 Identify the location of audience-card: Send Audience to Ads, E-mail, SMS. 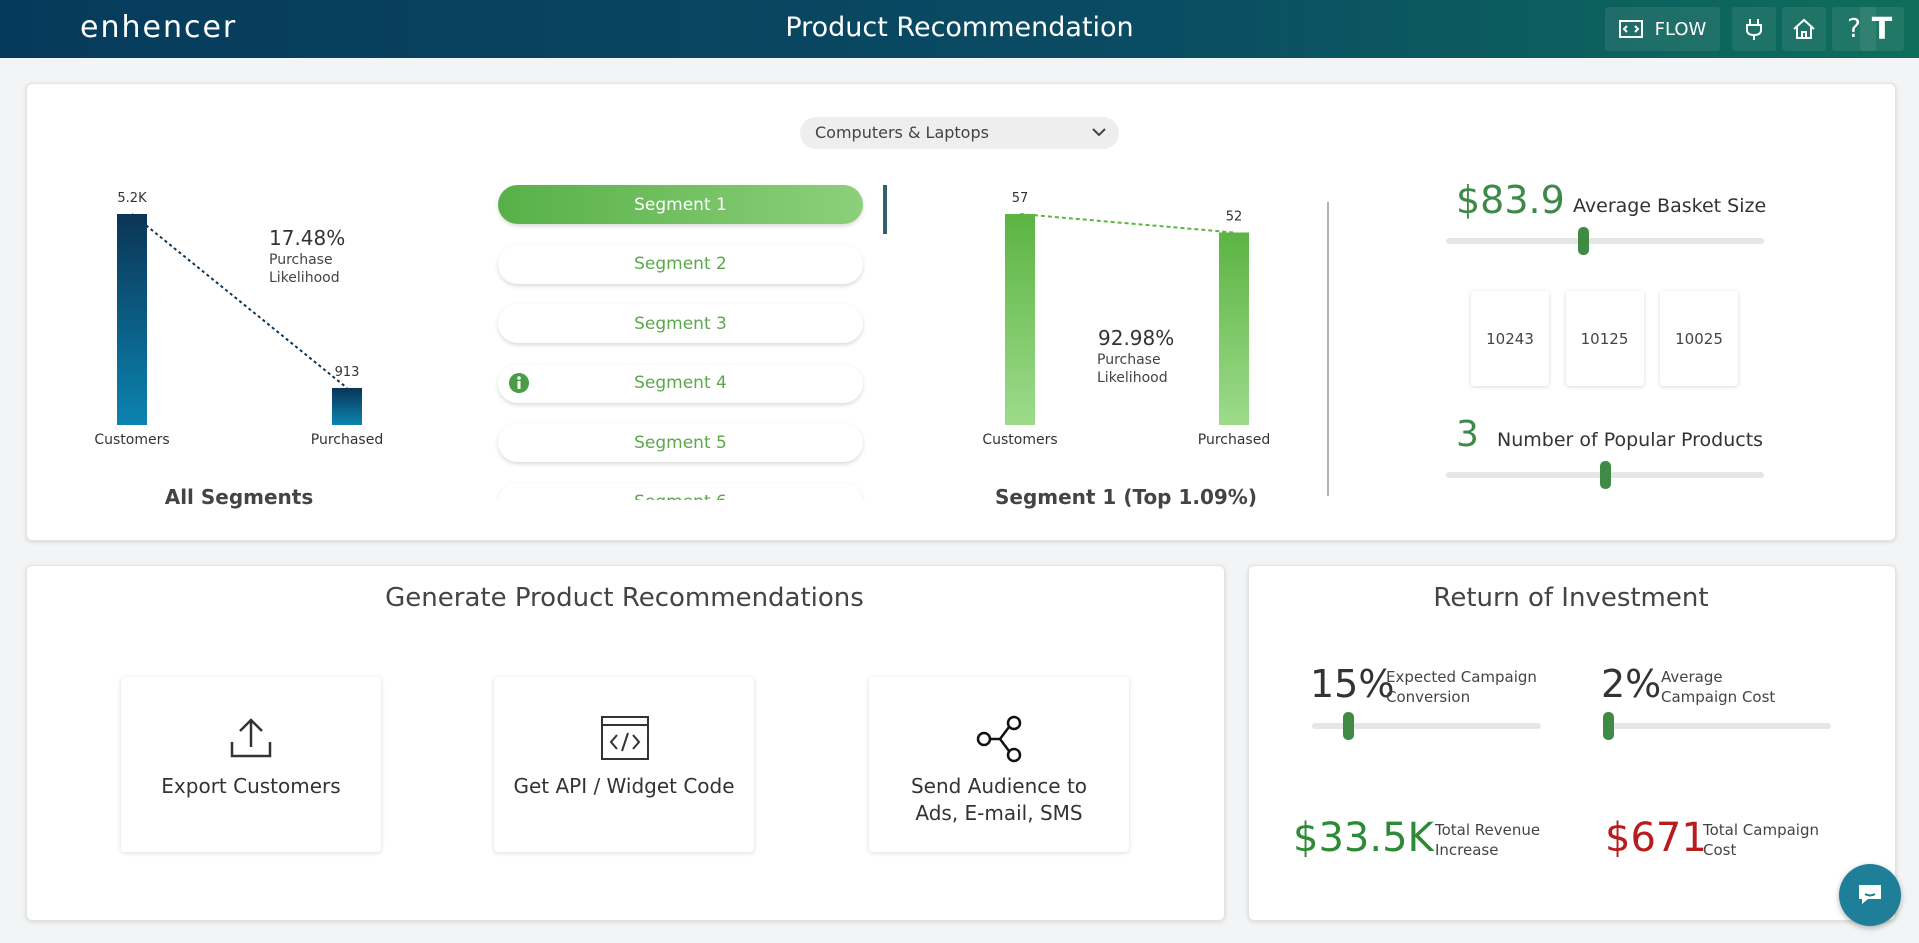
(999, 764).